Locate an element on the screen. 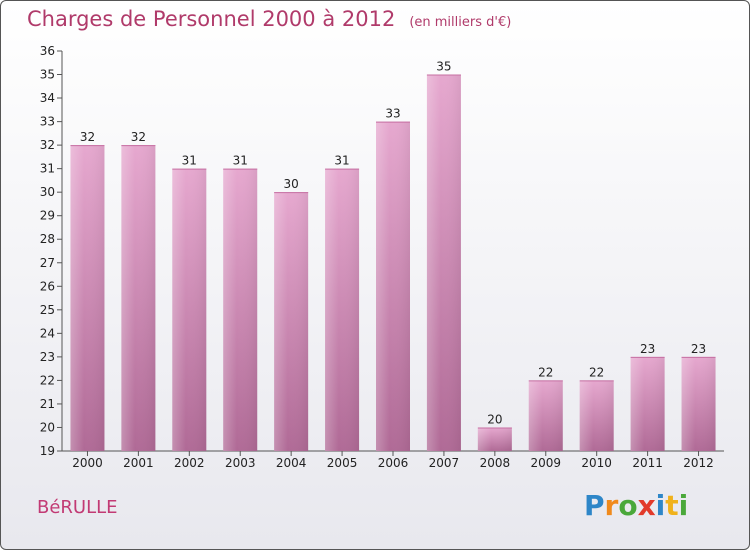 The image size is (750, 550). y-tick-label: 19 is located at coordinates (47, 451).